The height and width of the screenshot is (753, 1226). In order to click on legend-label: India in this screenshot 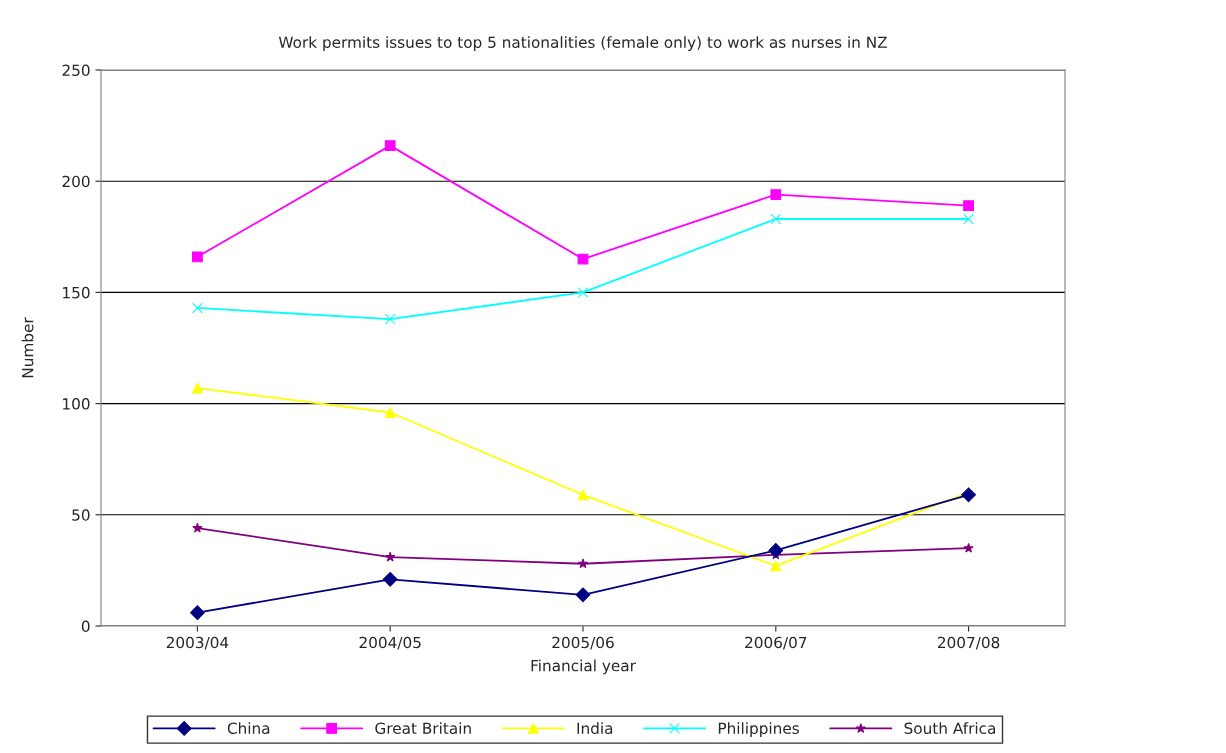, I will do `click(595, 728)`.